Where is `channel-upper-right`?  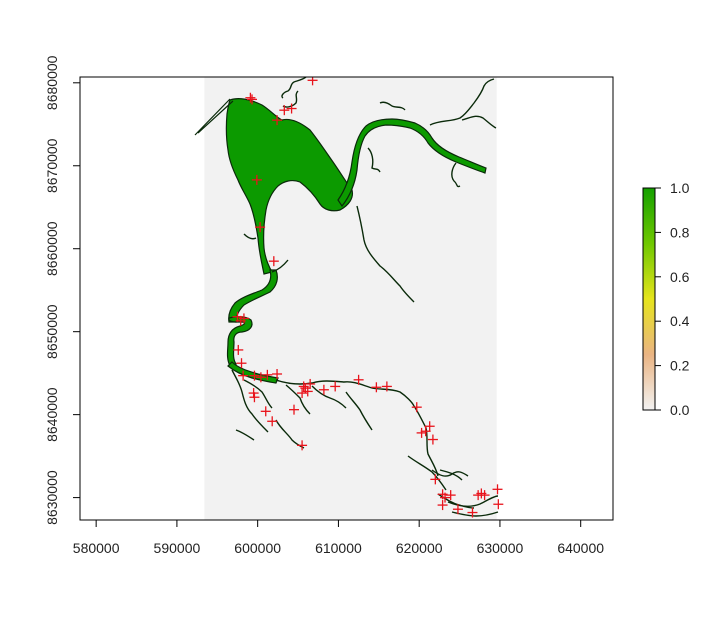 channel-upper-right is located at coordinates (412, 163).